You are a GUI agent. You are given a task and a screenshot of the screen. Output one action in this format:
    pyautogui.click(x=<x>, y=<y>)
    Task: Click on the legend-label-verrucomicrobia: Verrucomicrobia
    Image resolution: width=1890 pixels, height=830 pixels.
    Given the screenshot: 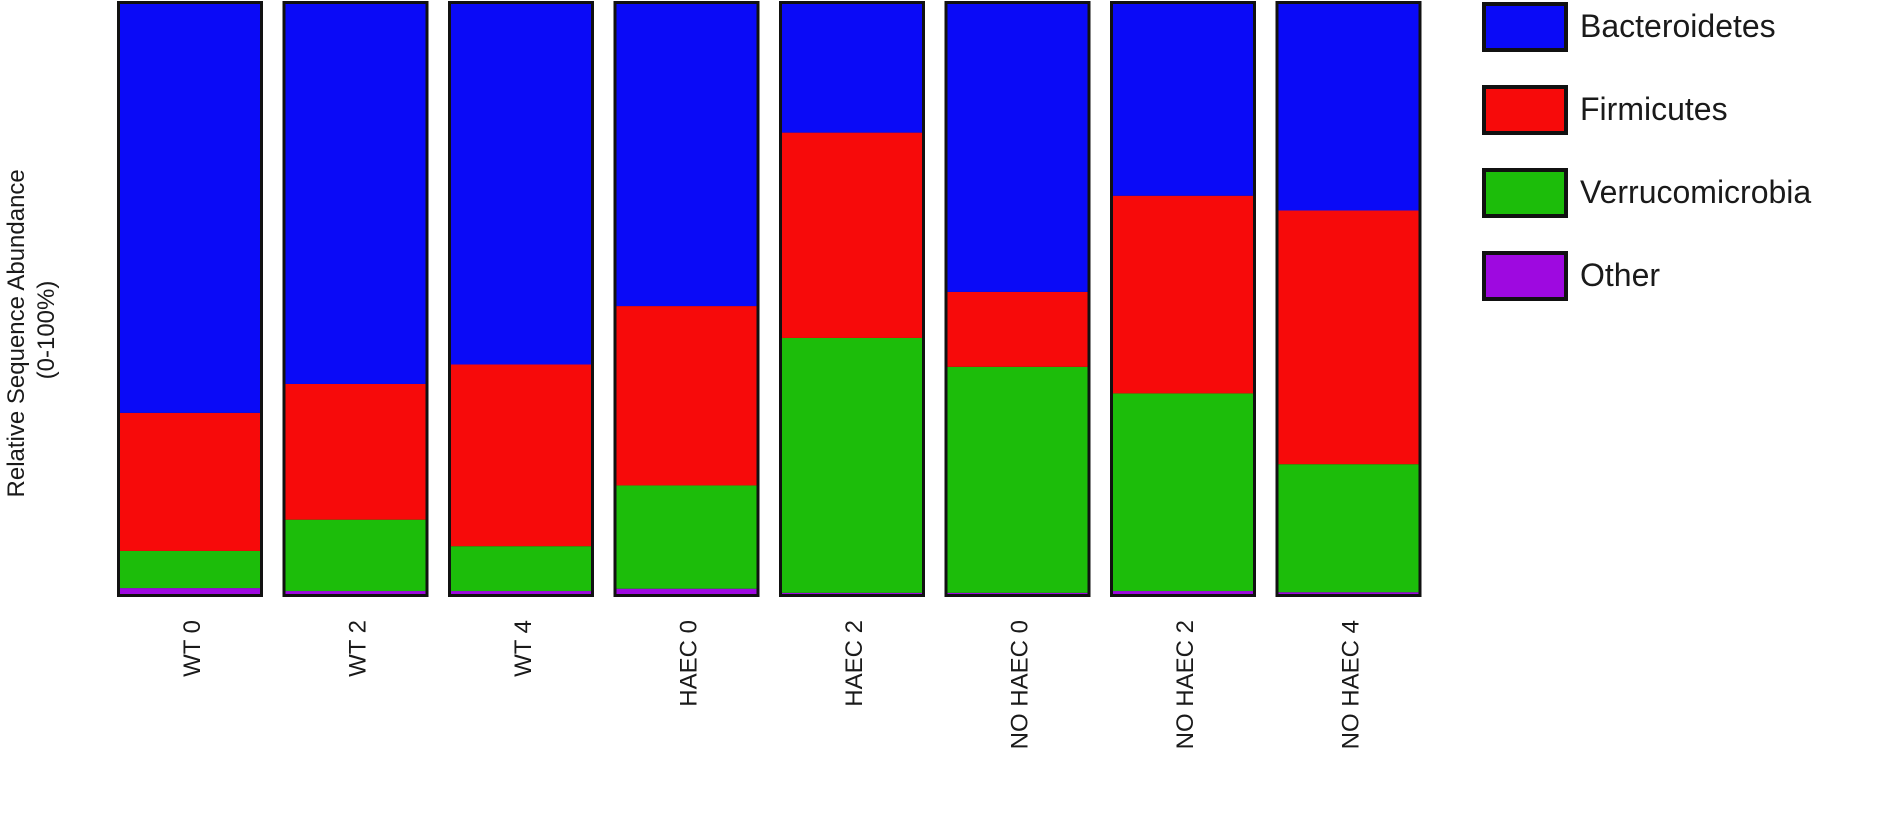 What is the action you would take?
    pyautogui.click(x=1695, y=192)
    